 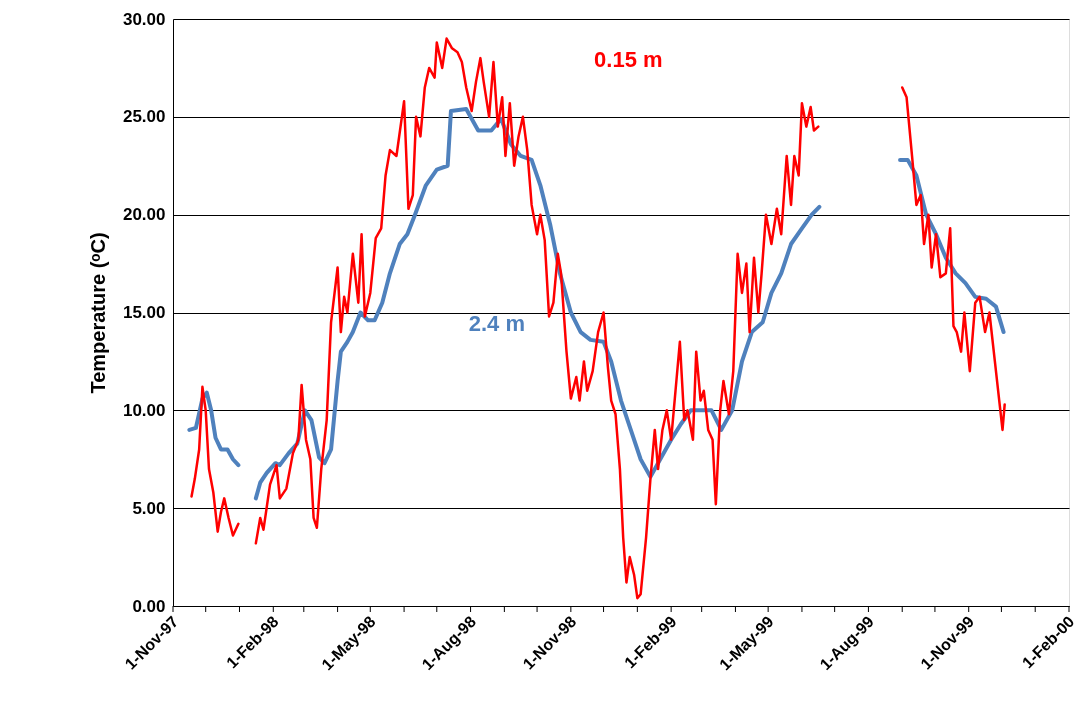 I want to click on y-tick-label: 20.00, so click(x=144, y=215).